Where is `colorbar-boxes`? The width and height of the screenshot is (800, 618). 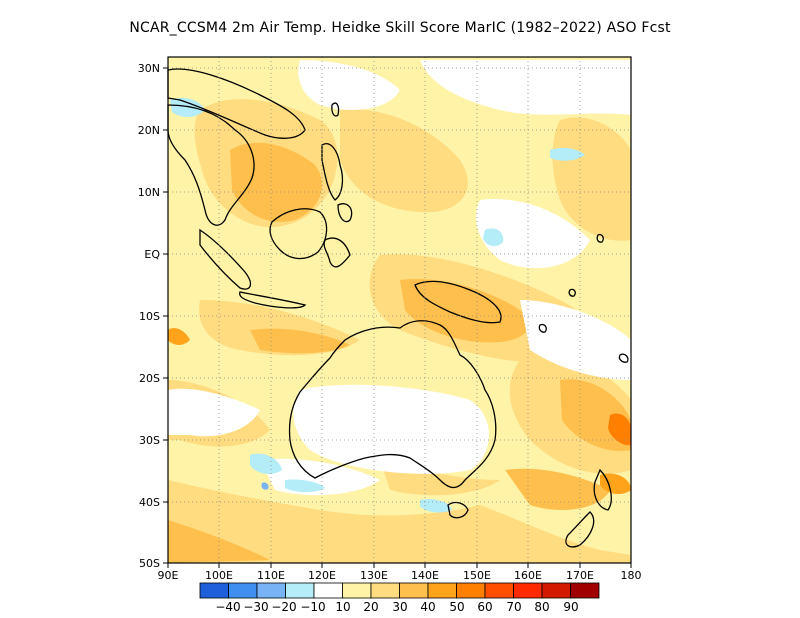 colorbar-boxes is located at coordinates (399, 590).